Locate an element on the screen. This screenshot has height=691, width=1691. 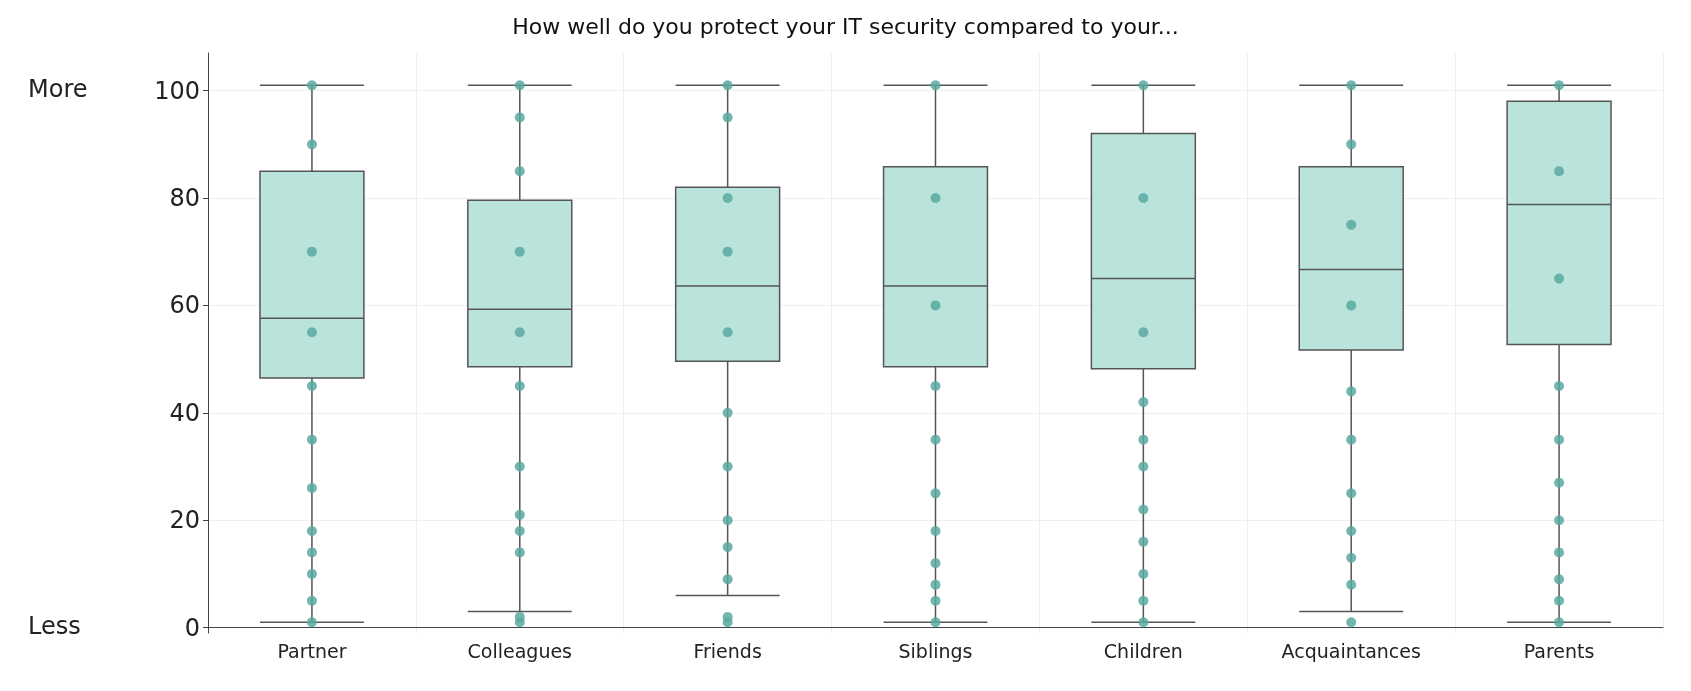
x-tick-label: Siblings is located at coordinates (935, 650).